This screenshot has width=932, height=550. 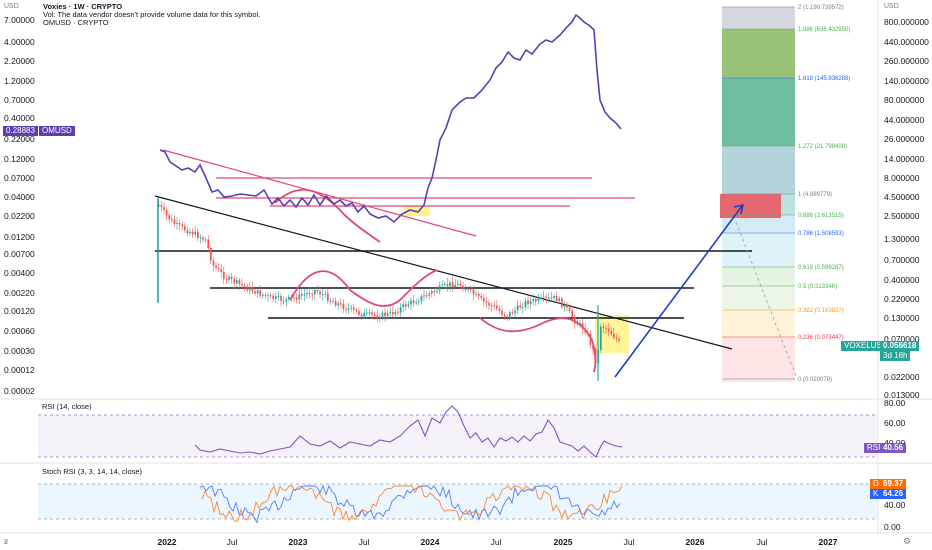 I want to click on stoch-k-value-tag: 64.26, so click(x=893, y=494).